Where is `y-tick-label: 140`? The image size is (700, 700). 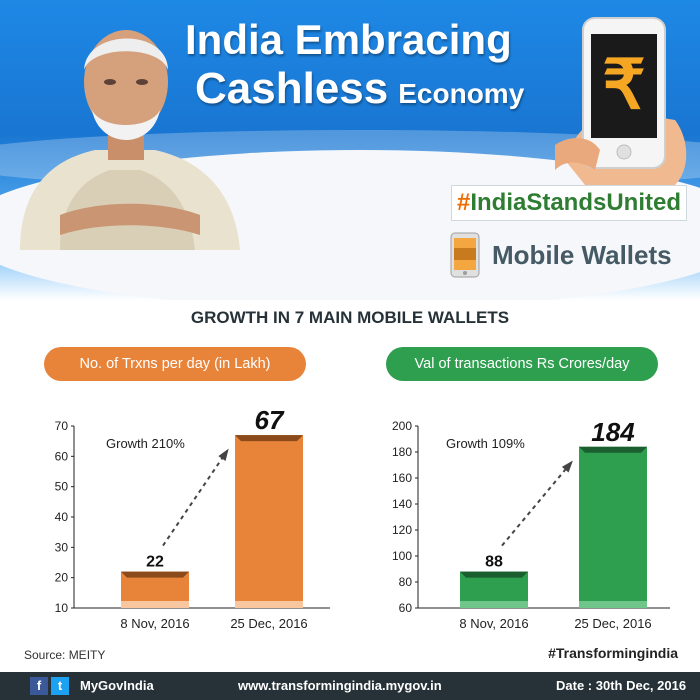 y-tick-label: 140 is located at coordinates (402, 504).